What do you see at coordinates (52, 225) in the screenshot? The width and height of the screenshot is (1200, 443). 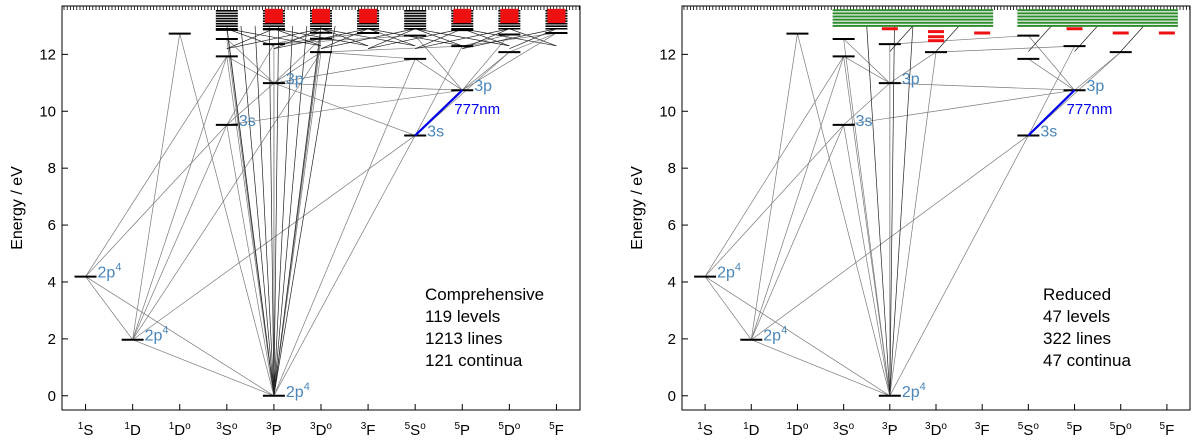 I see `y-tick-label: 6` at bounding box center [52, 225].